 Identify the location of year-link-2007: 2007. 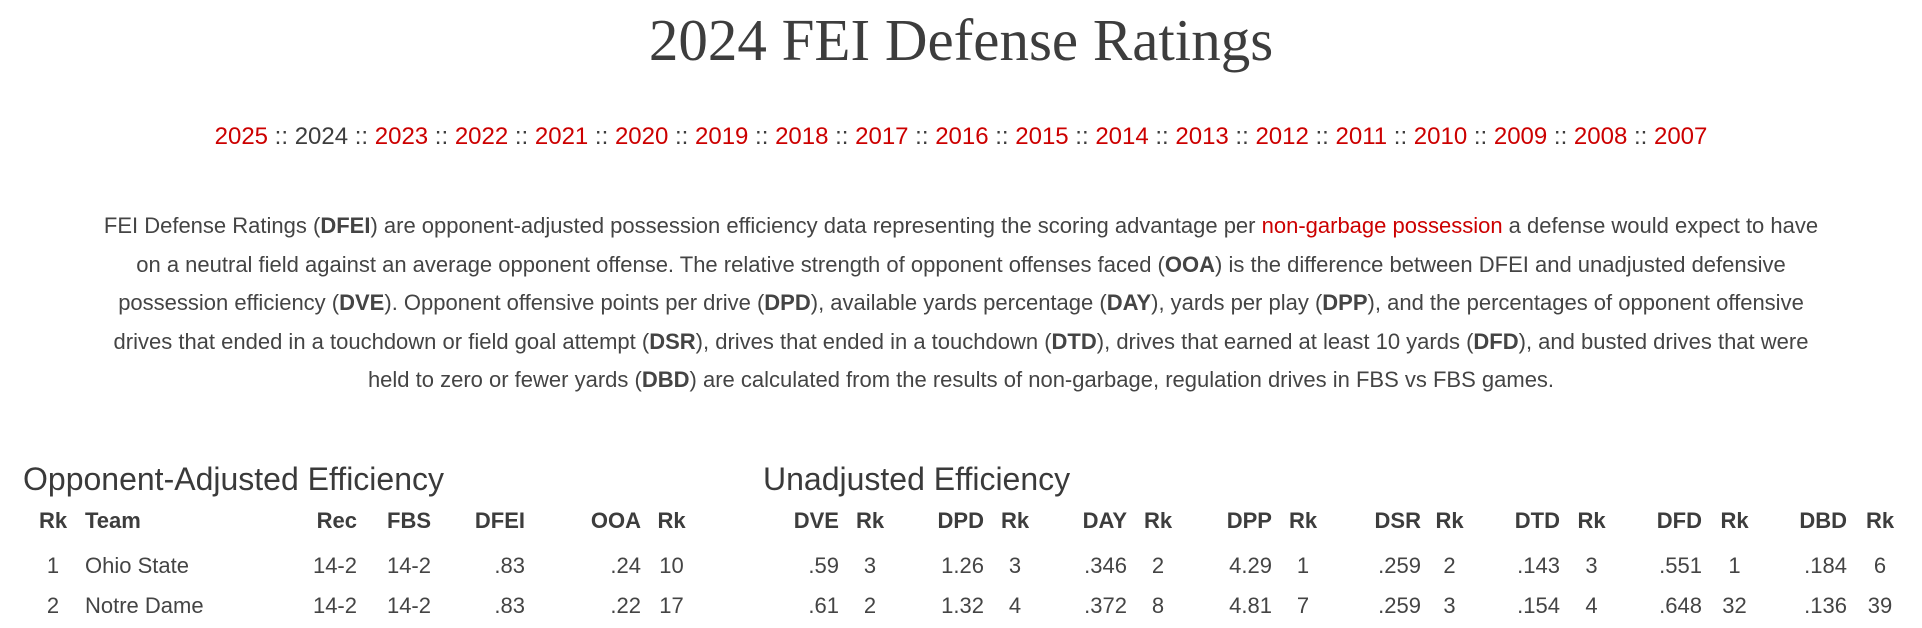
(1680, 136).